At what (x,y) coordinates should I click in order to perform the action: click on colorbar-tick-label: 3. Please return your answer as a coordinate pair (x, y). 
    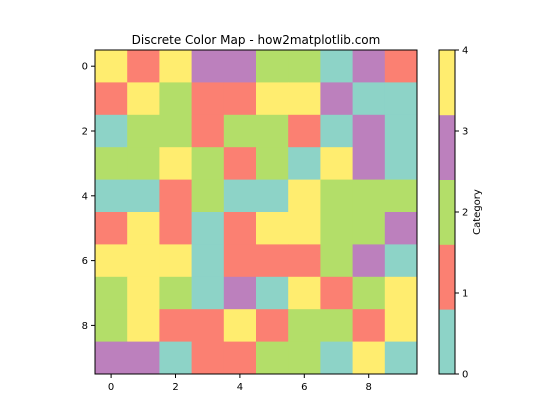
    Looking at the image, I should click on (465, 132).